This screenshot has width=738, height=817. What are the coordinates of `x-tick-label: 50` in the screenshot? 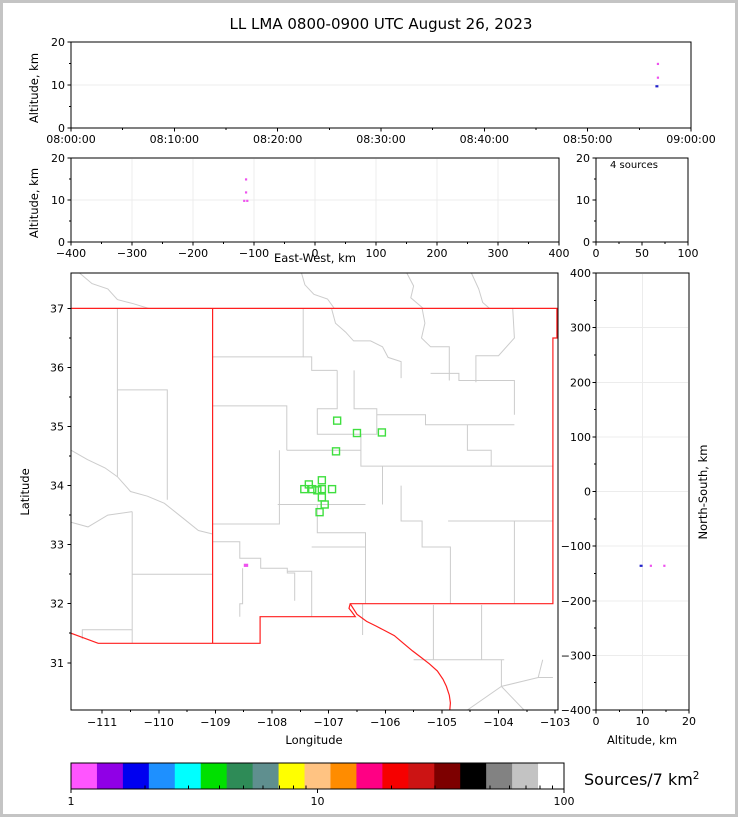 It's located at (642, 253).